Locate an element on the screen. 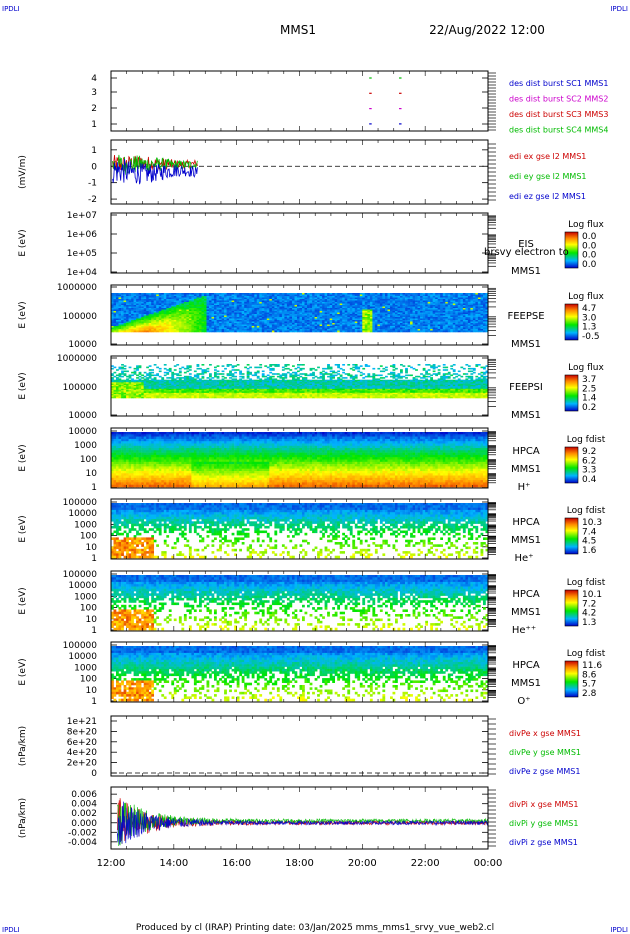  eis-ytick-label: 1e+07 is located at coordinates (82, 216).